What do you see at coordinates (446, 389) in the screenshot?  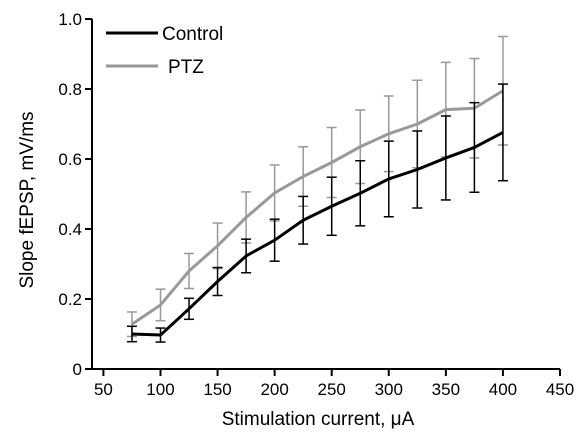 I see `x-tick-label: 350` at bounding box center [446, 389].